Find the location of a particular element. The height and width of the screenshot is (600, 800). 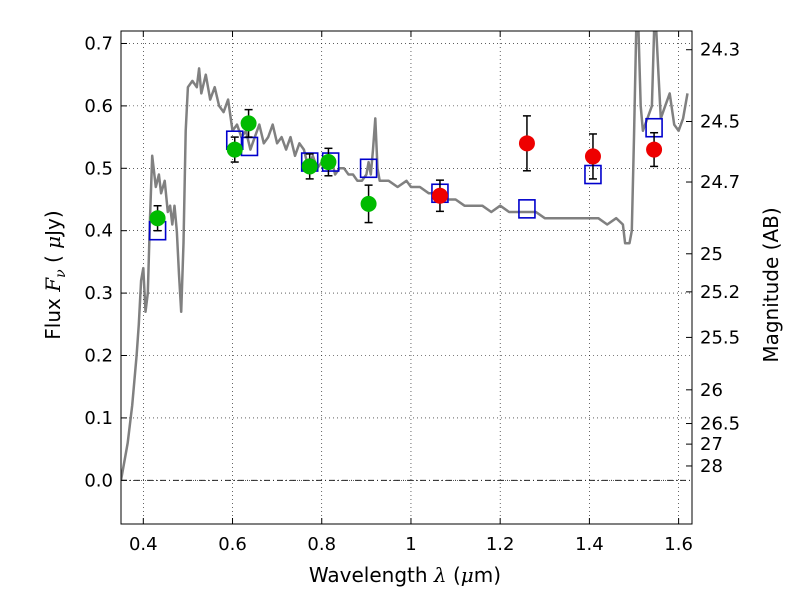

x-tick-label: 0.8 is located at coordinates (321, 544).